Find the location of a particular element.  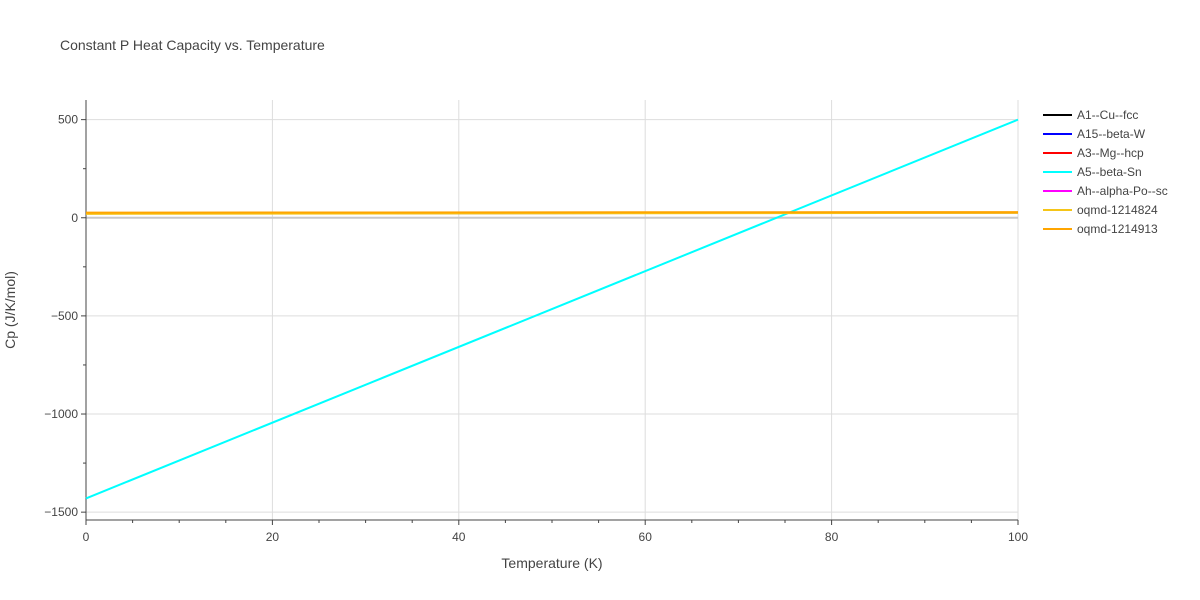

y-axis-label: Cp (J/K/mol) is located at coordinates (10, 310).